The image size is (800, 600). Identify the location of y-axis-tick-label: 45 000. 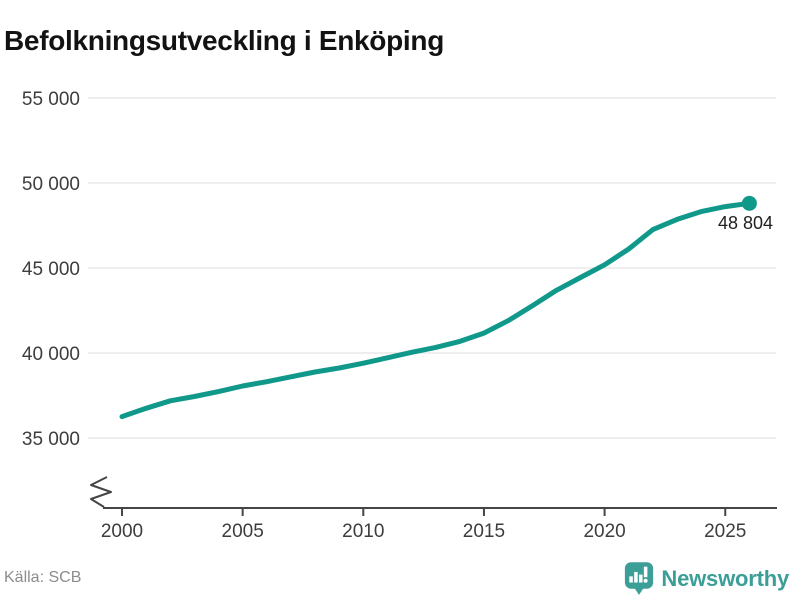
(51, 269).